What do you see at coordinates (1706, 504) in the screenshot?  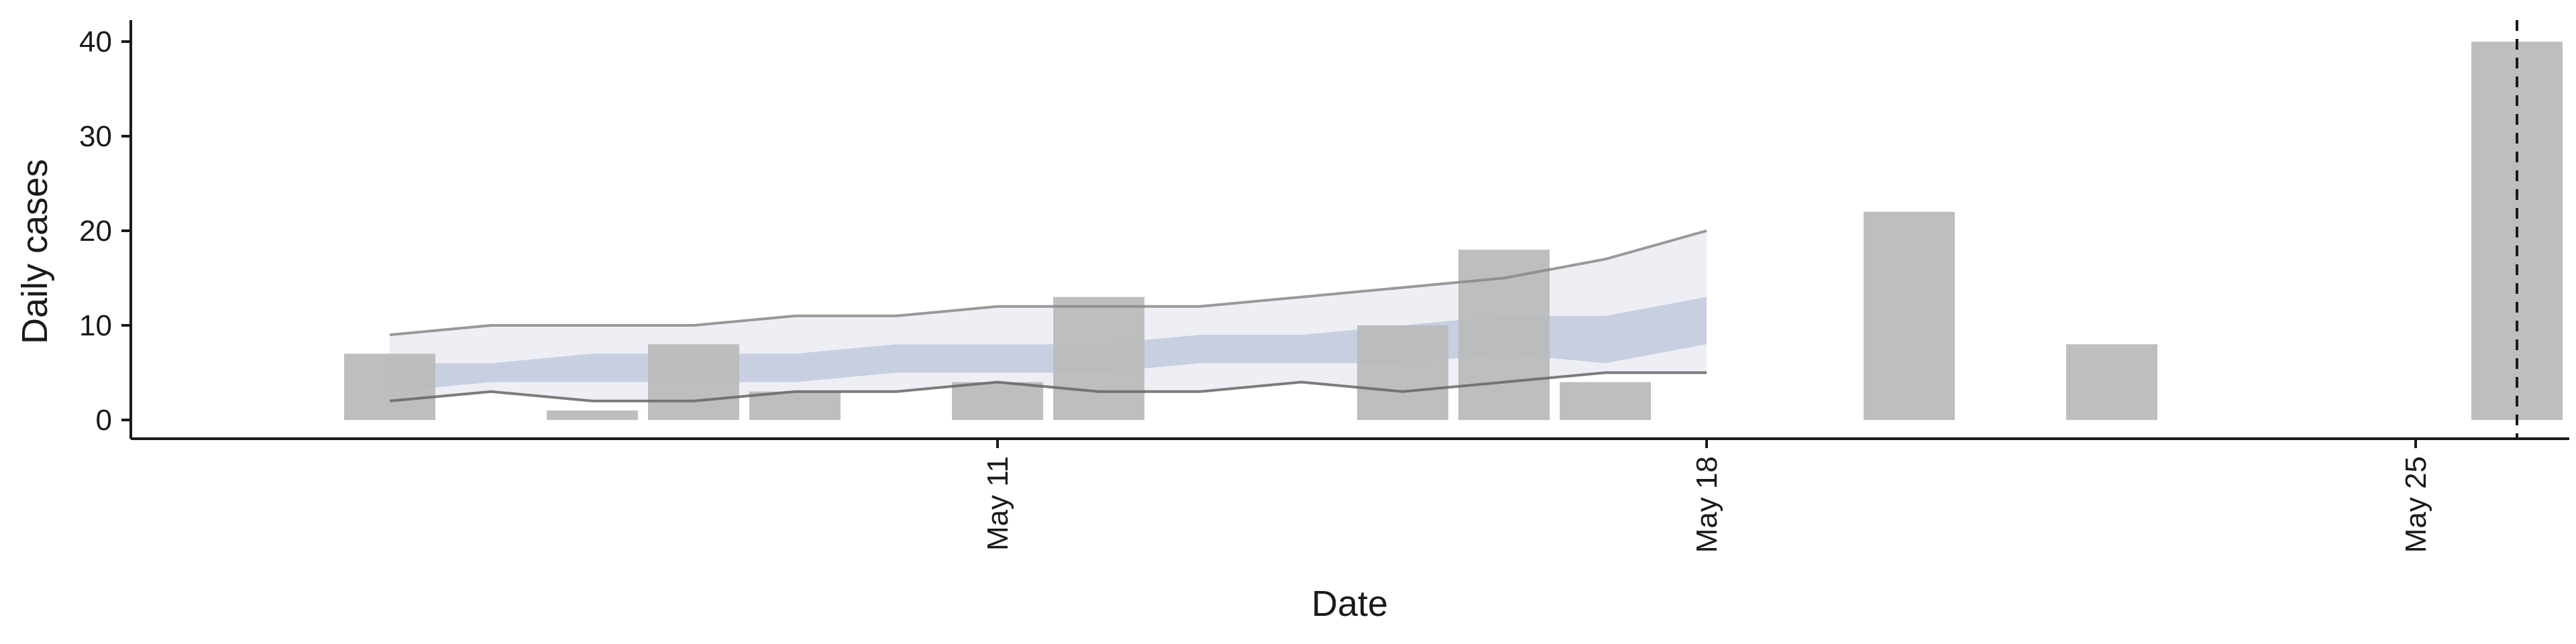 I see `x-tick-label: May 18` at bounding box center [1706, 504].